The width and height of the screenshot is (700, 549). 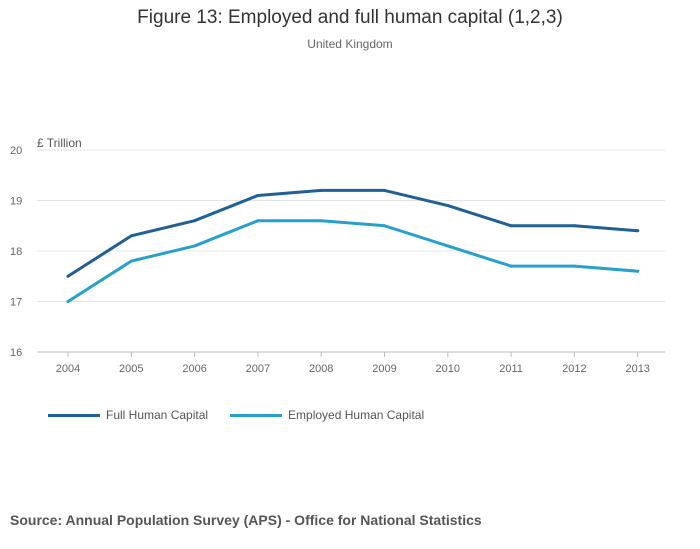 I want to click on y-axis-ticks: 16 17 18 19 20, so click(x=16, y=252).